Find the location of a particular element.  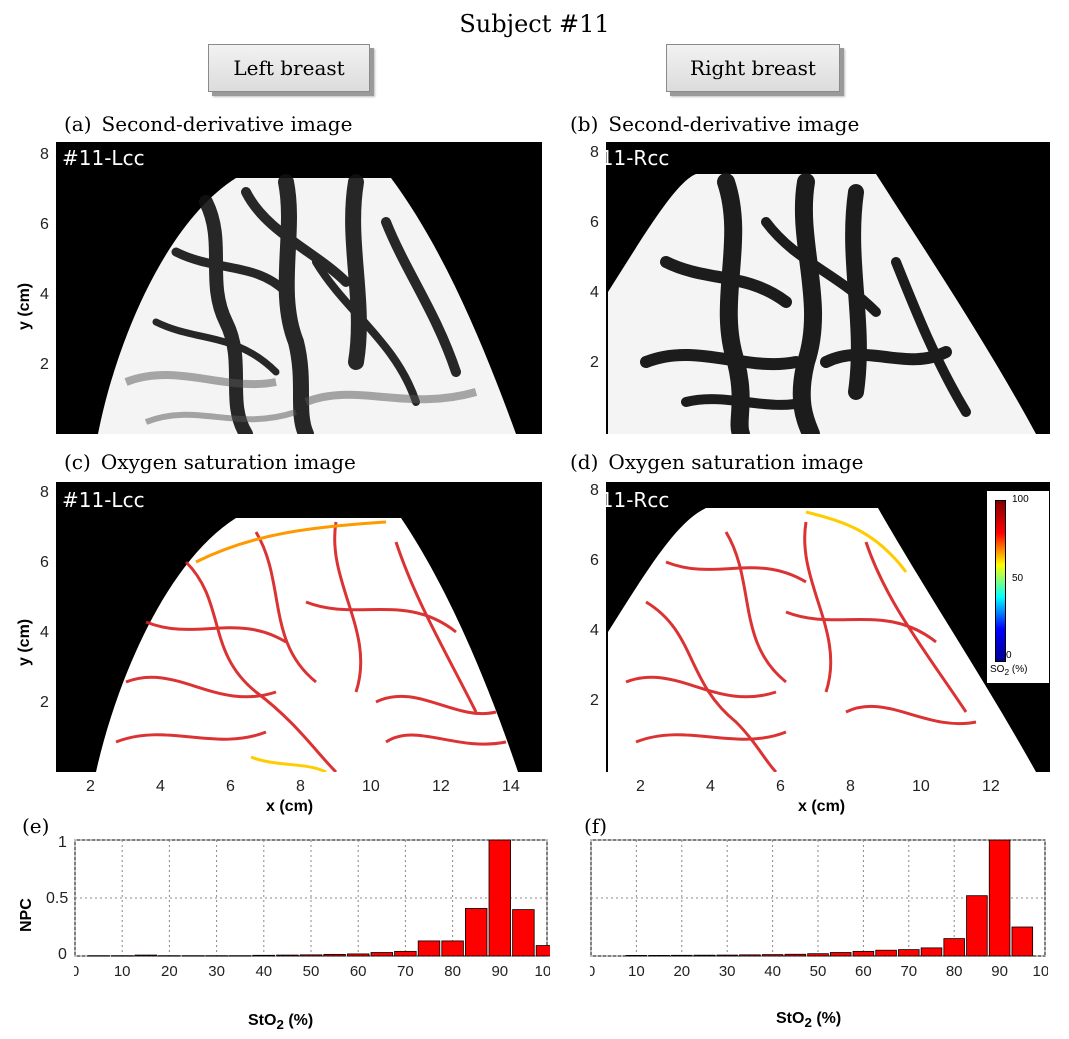

panel-a-caption-text: Second-derivative image is located at coordinates (227, 124).